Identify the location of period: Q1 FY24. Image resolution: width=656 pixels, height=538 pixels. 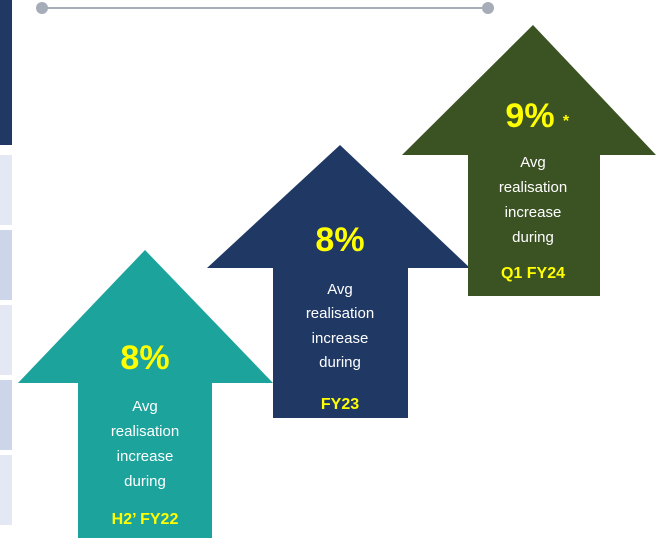
(533, 273).